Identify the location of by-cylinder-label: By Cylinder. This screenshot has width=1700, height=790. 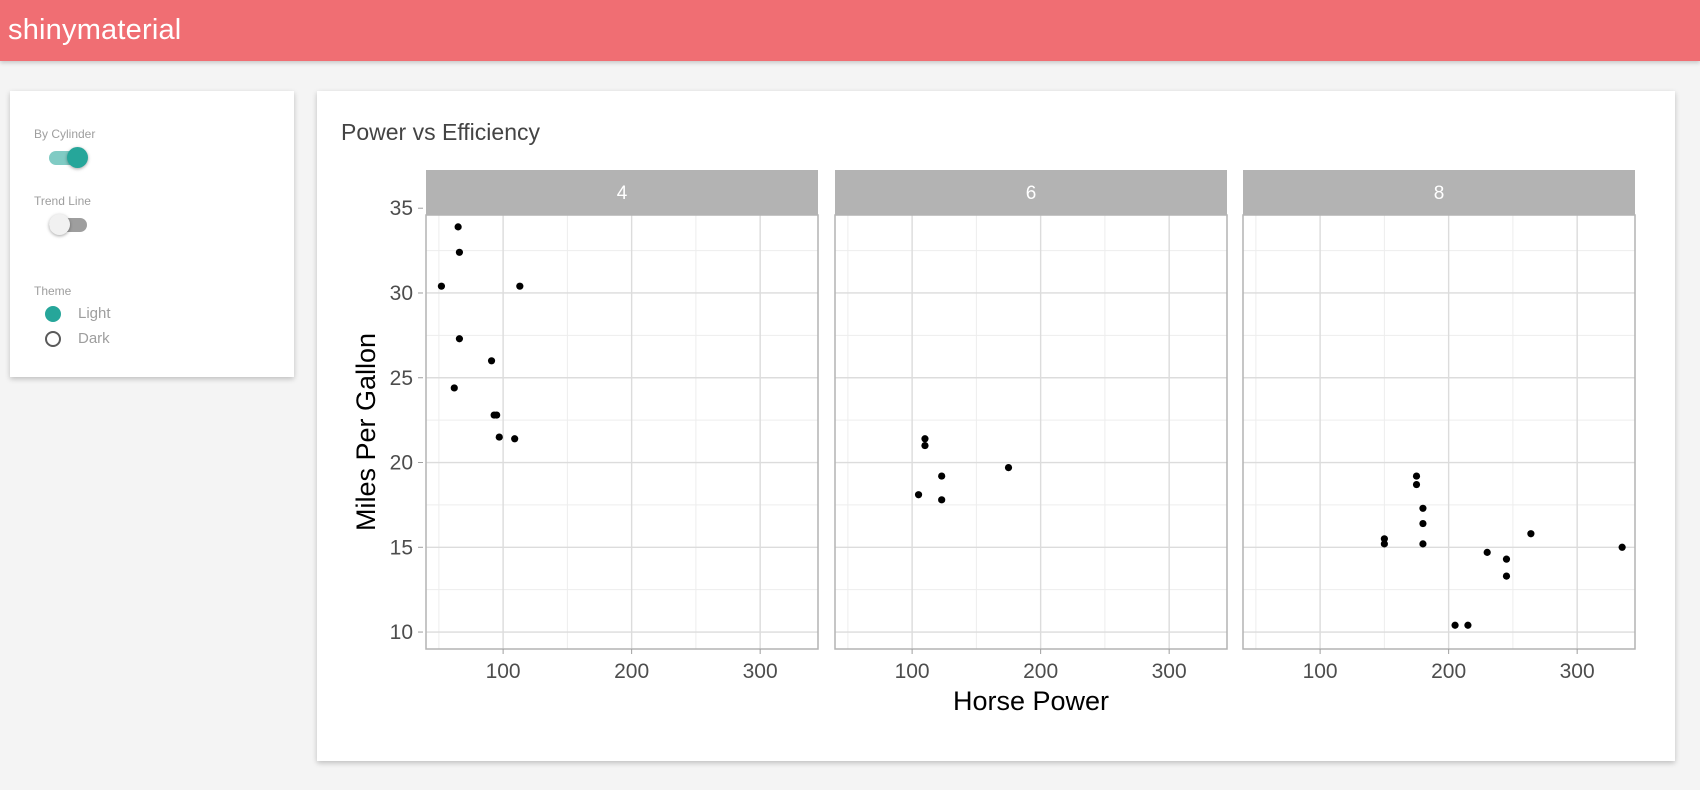
(65, 134).